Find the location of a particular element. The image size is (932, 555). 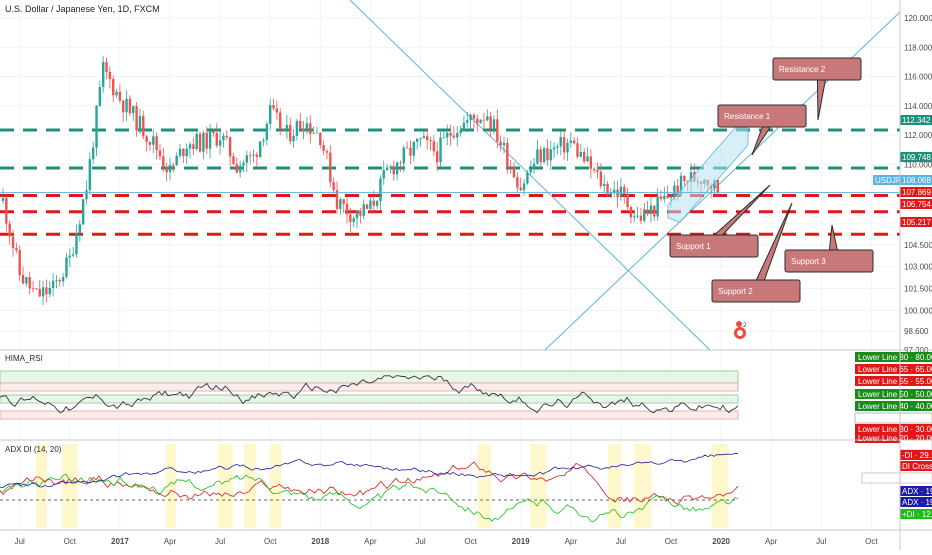

rsi-tag: Lower Line 65 · 65.000 is located at coordinates (893, 369).